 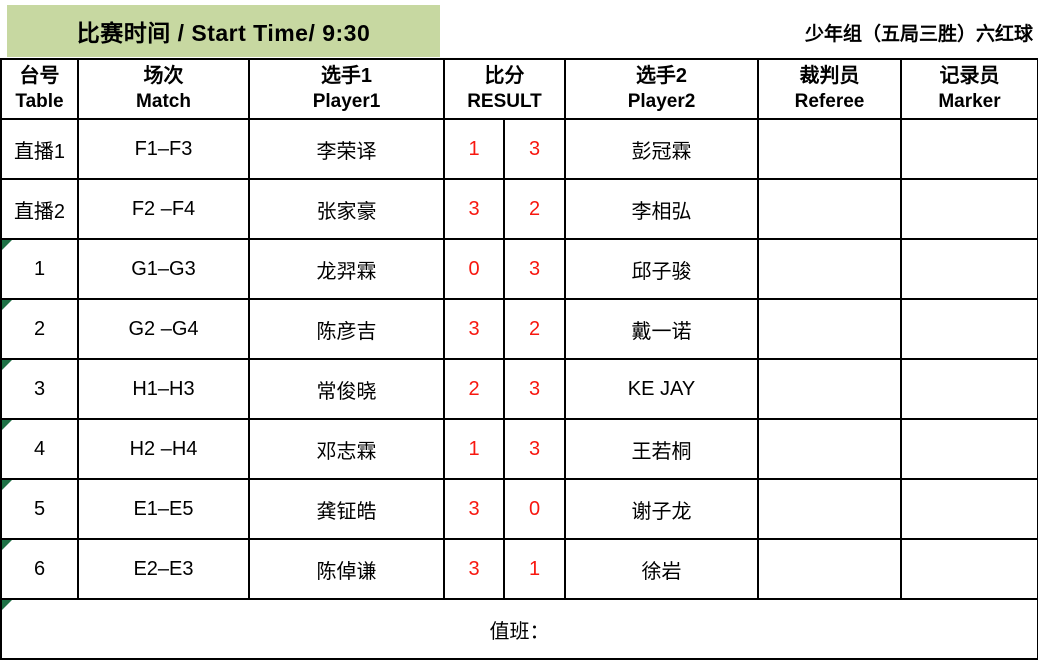 I want to click on cell-table-no-text: 4, so click(x=39, y=448).